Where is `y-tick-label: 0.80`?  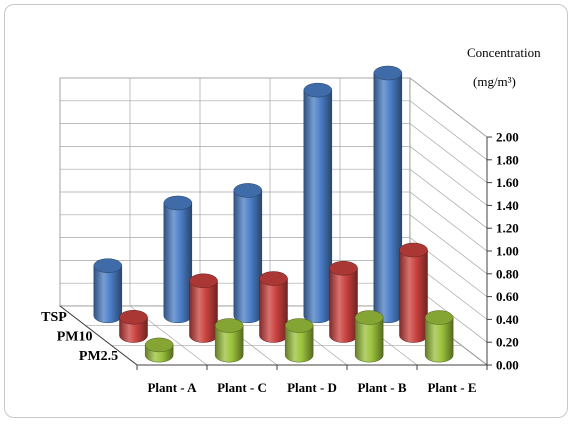
y-tick-label: 0.80 is located at coordinates (507, 273).